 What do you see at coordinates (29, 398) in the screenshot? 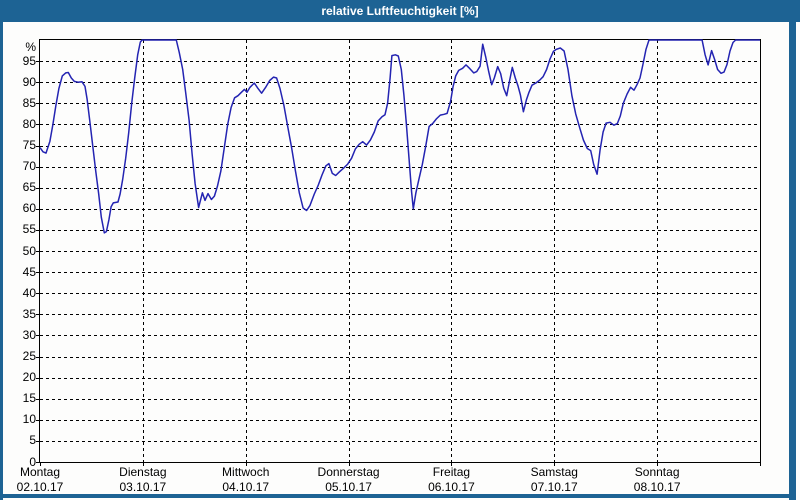
I see `y-axis-tick-label: 15` at bounding box center [29, 398].